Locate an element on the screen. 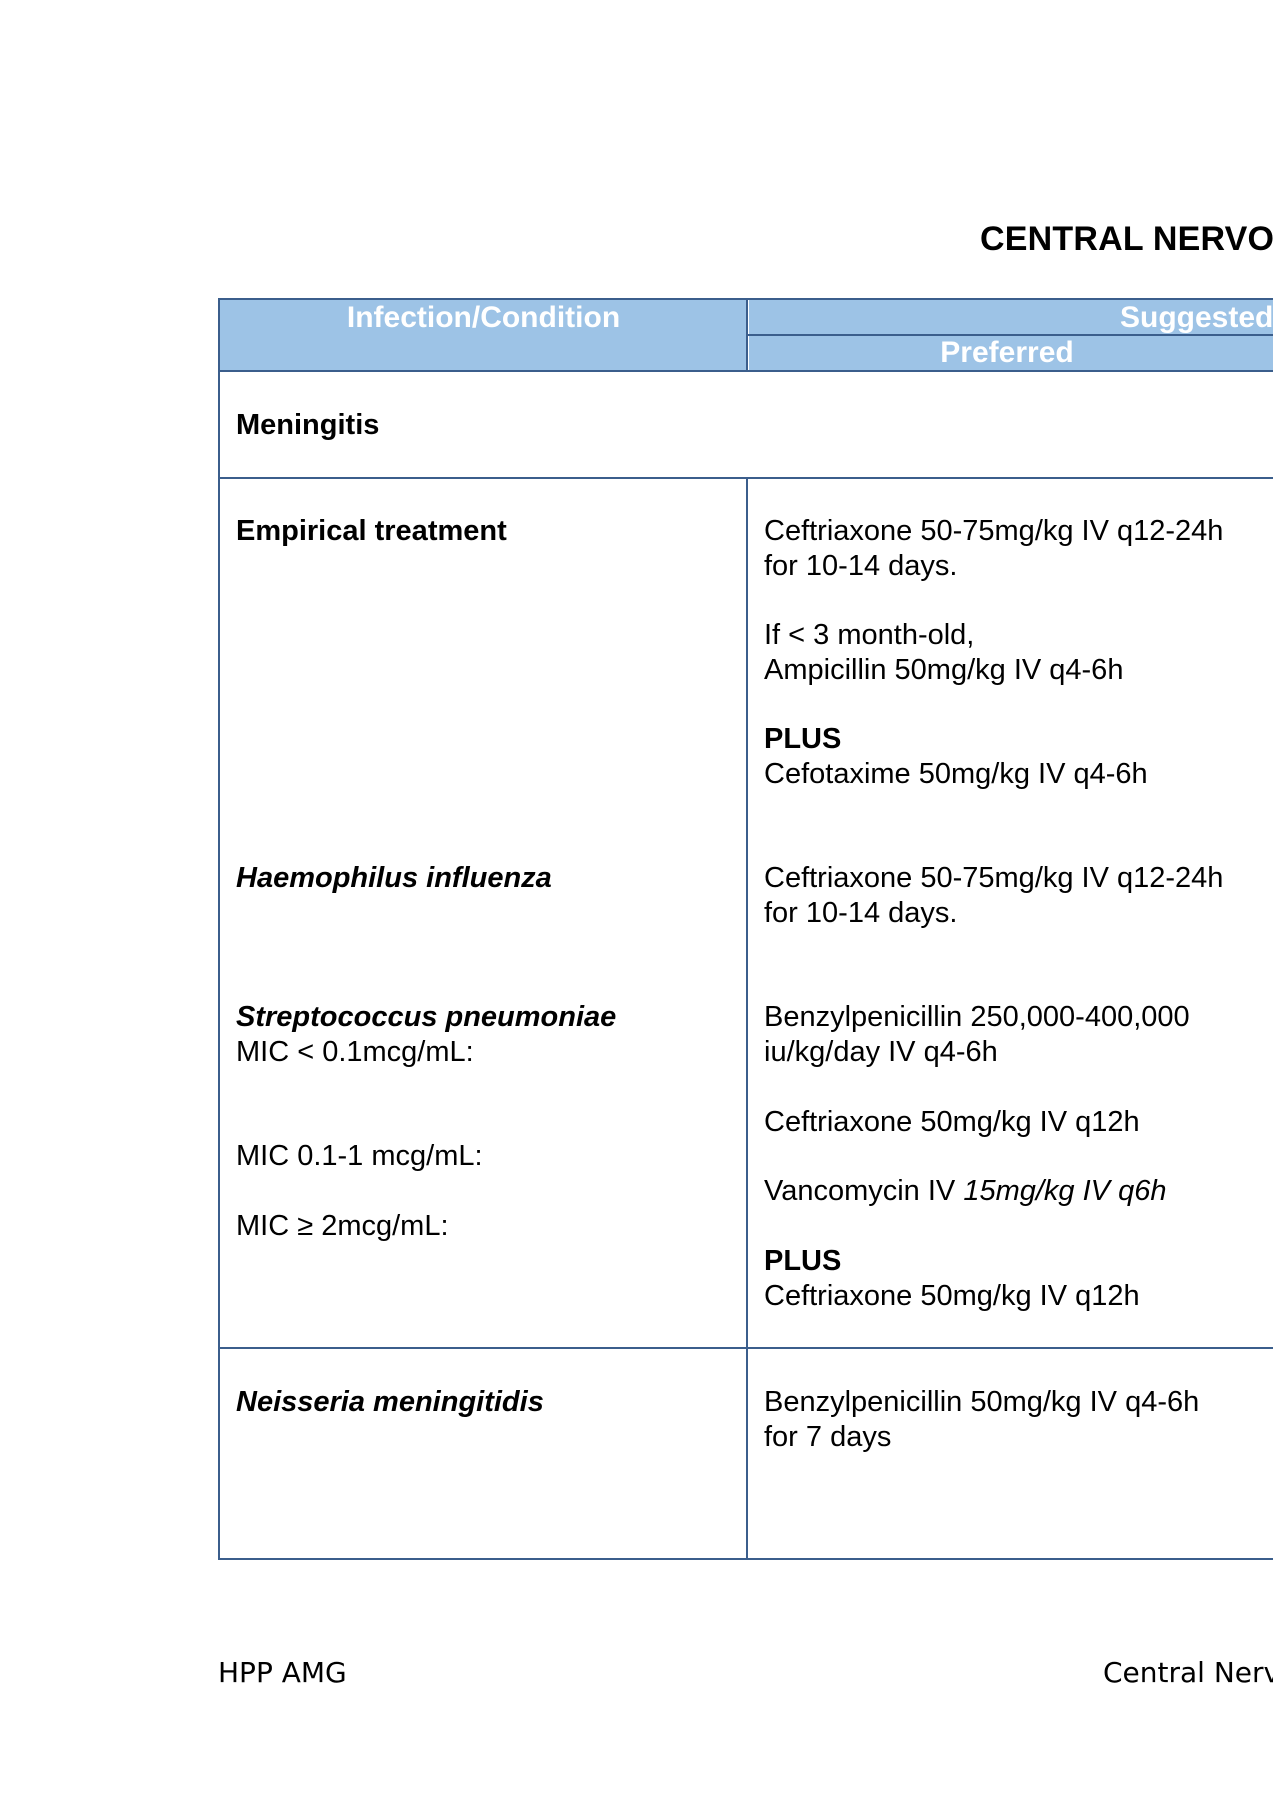 The image size is (1273, 1800). mic-label: MIC < 0.1mcg/mL: is located at coordinates (355, 1052).